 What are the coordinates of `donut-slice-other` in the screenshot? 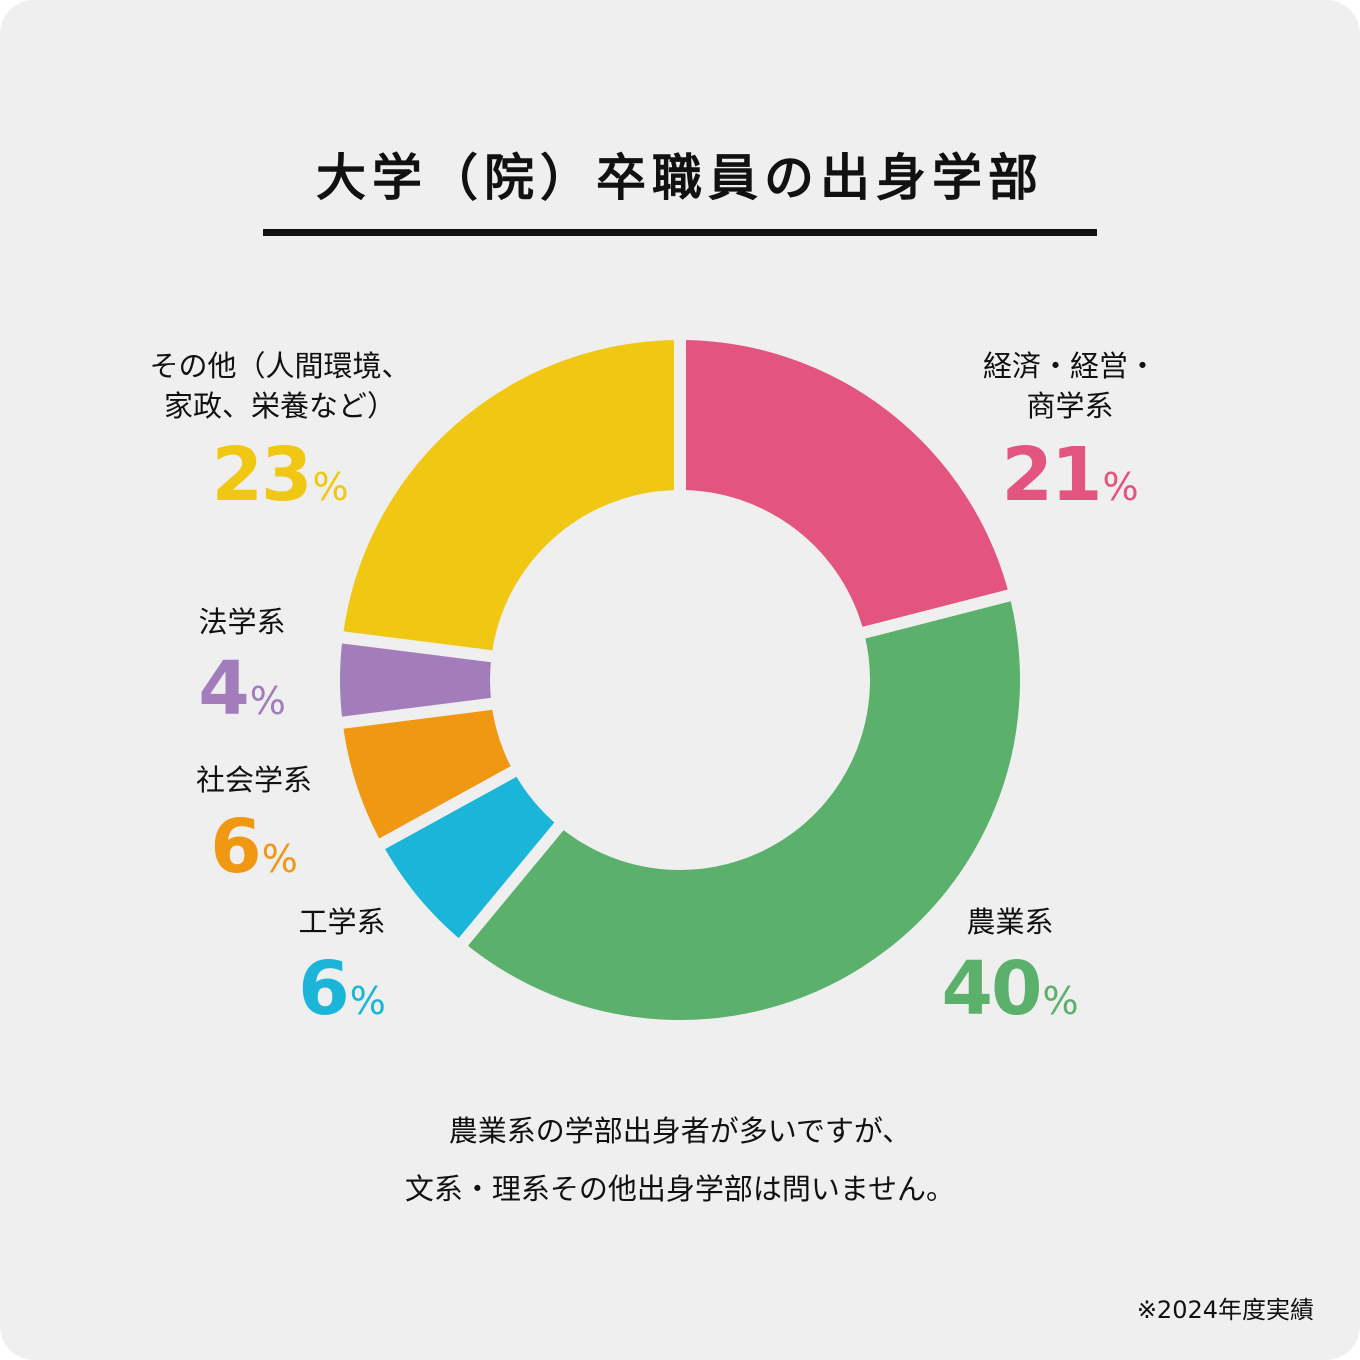 It's located at (508, 495).